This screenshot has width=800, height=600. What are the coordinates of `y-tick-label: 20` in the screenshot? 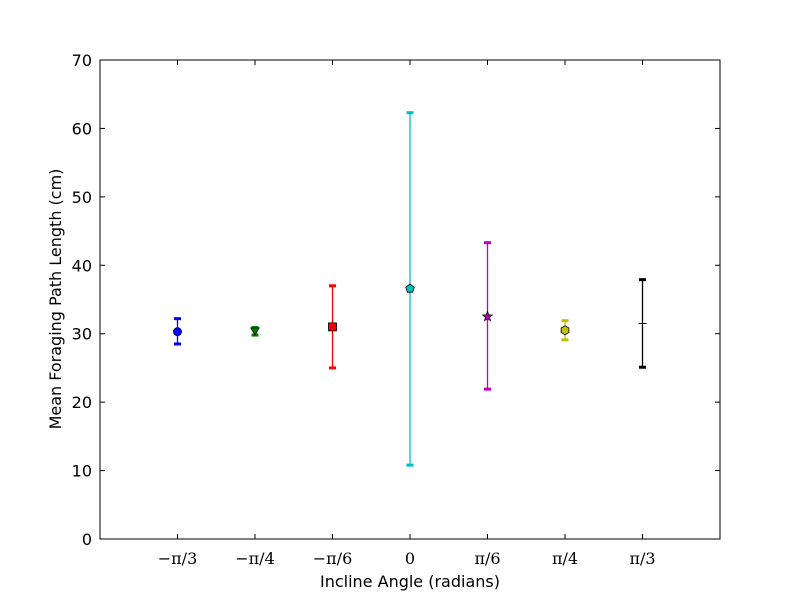 It's located at (82, 402).